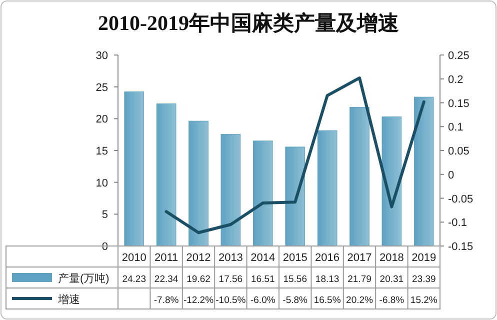  Describe the element at coordinates (102, 120) in the screenshot. I see `y-tick-label: 20` at that location.